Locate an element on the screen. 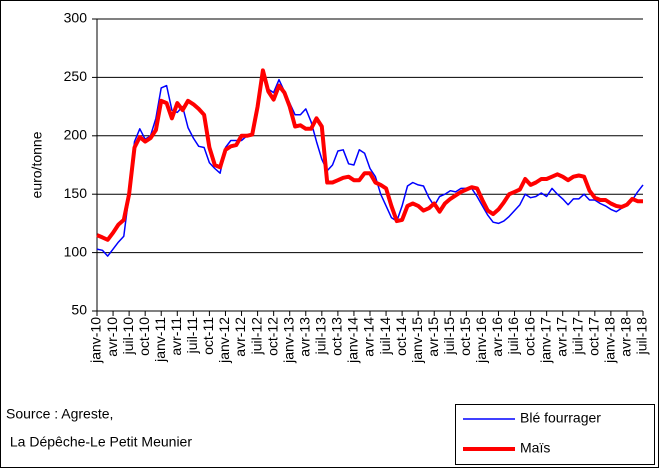 Image resolution: width=659 pixels, height=468 pixels. x-tick-label: oct-14 is located at coordinates (401, 336).